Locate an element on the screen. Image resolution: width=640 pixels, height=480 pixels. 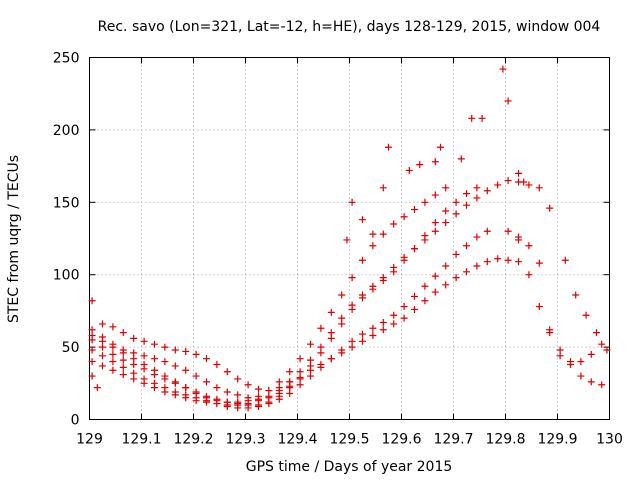
x-axis-label: GPS time / Days of year 2015 is located at coordinates (349, 467).